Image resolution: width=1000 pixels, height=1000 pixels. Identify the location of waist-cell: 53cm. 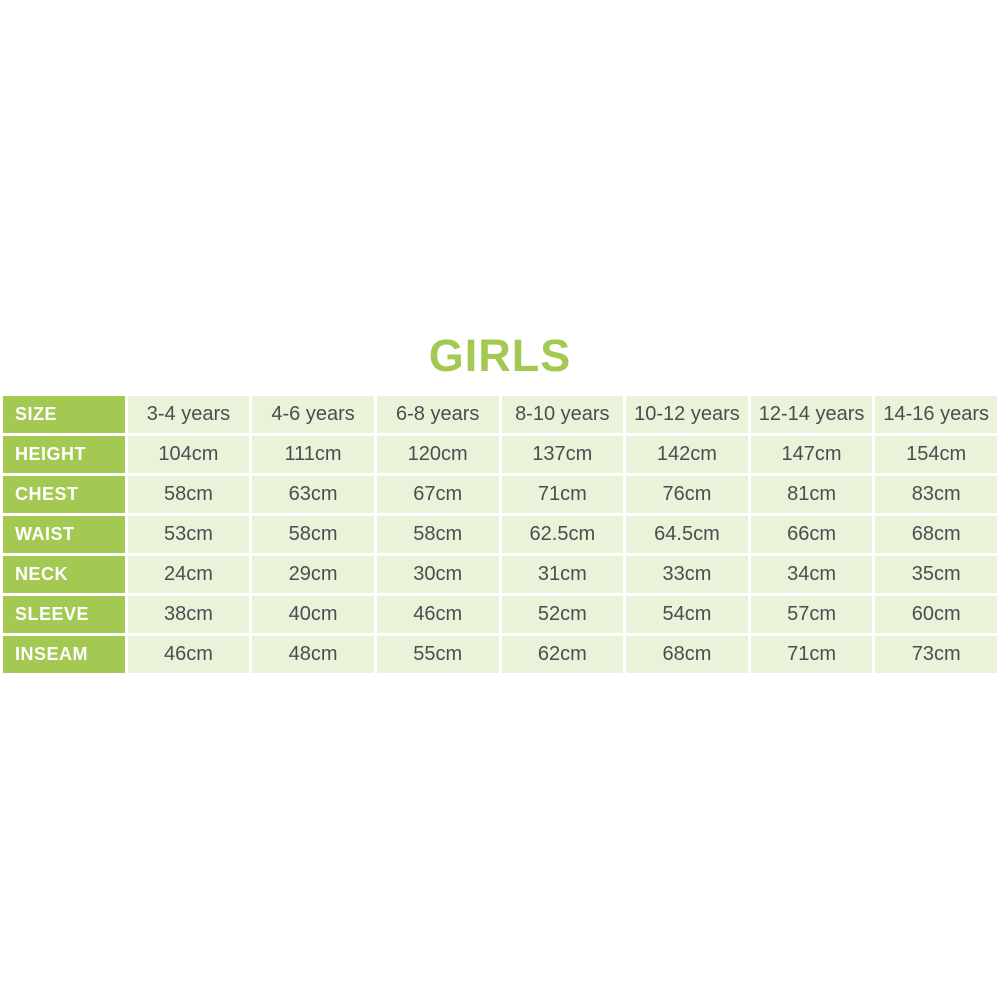
(188, 534).